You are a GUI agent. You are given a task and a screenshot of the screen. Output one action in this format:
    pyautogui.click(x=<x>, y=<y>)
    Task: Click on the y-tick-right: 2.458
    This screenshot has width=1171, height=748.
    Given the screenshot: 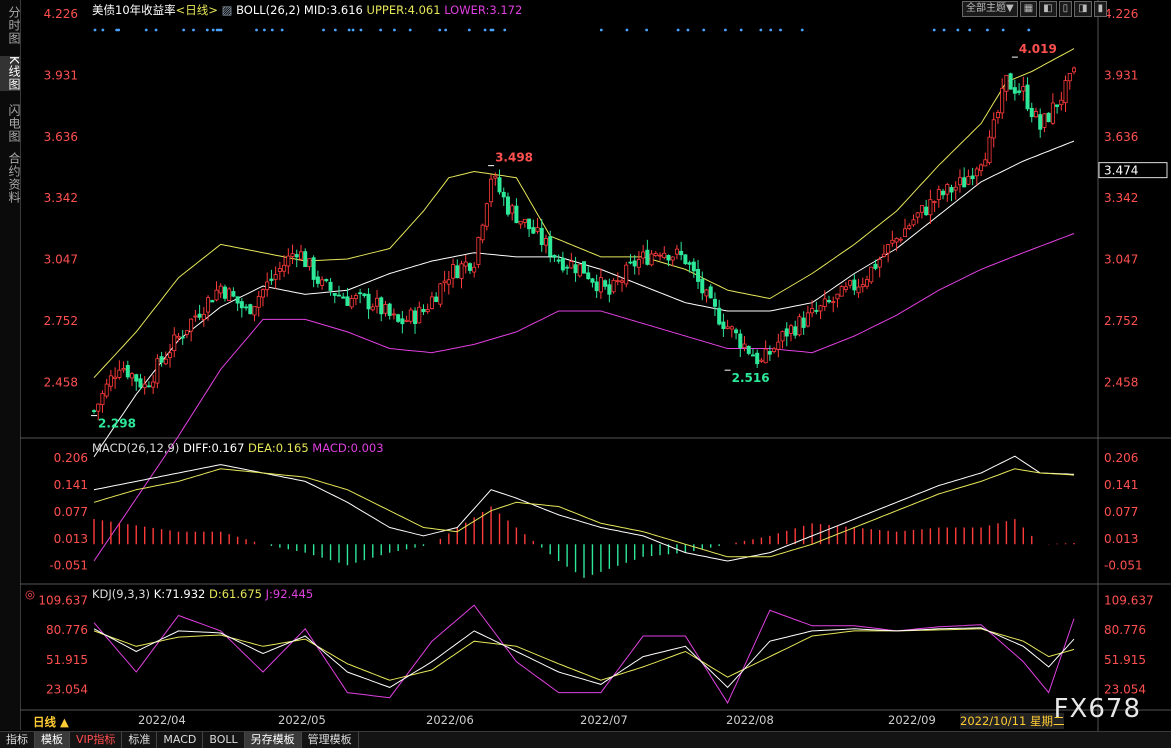 What is the action you would take?
    pyautogui.click(x=1121, y=382)
    